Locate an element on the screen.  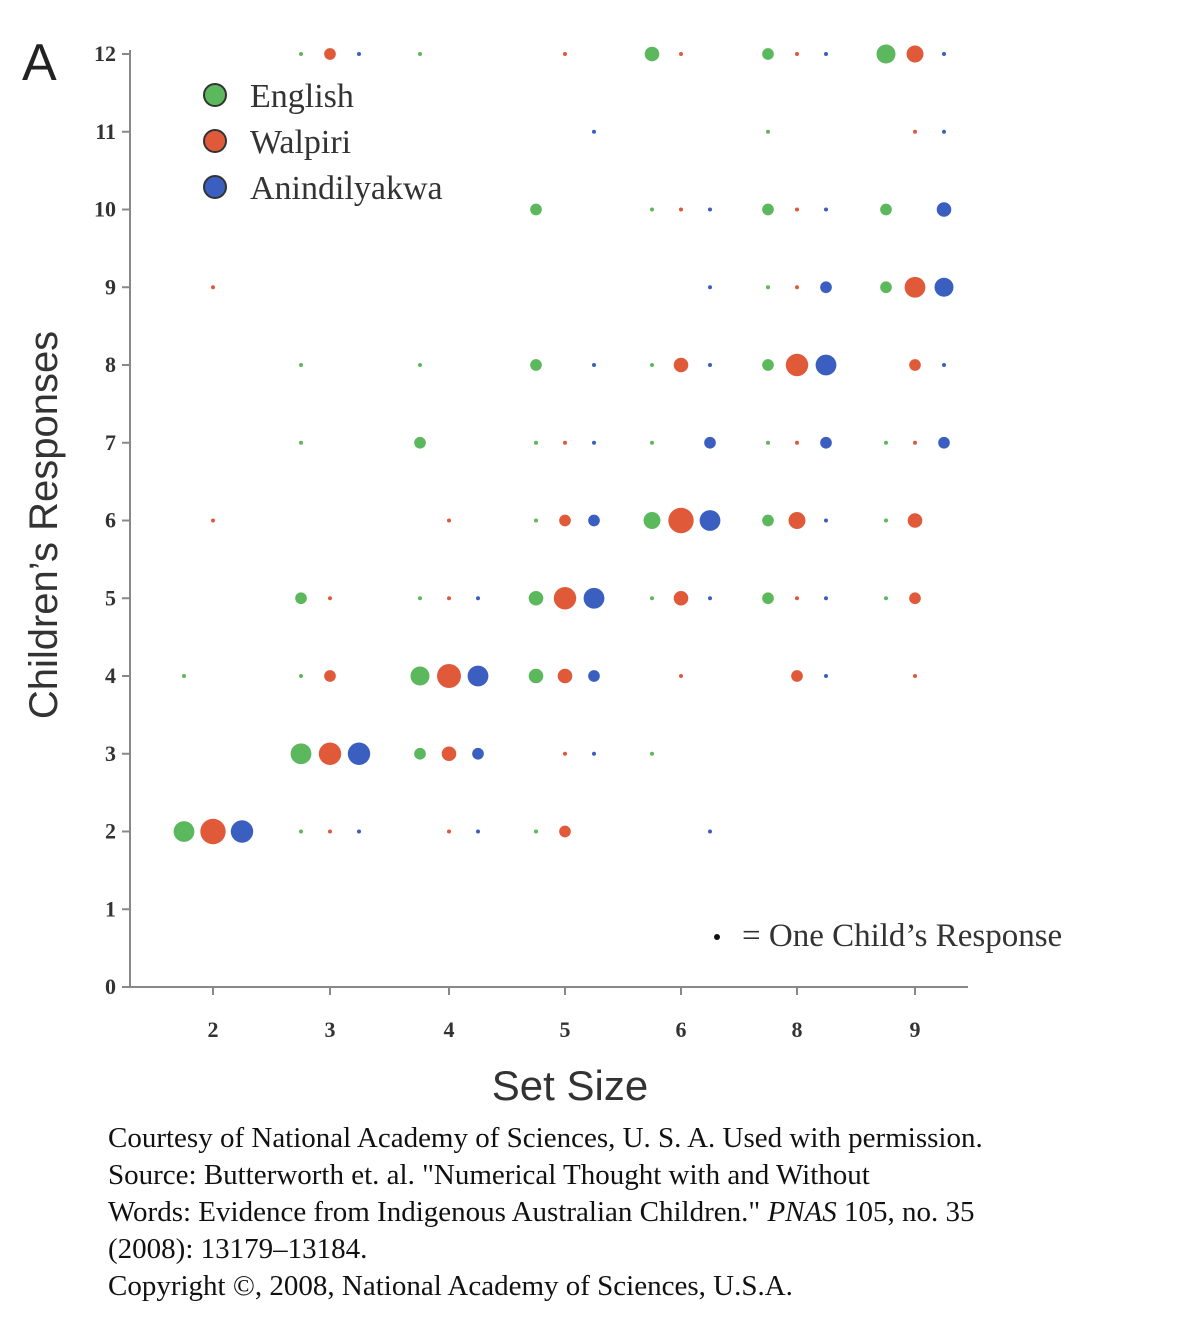
legend: English Walpiri Anindilyakwa is located at coordinates (323, 142).